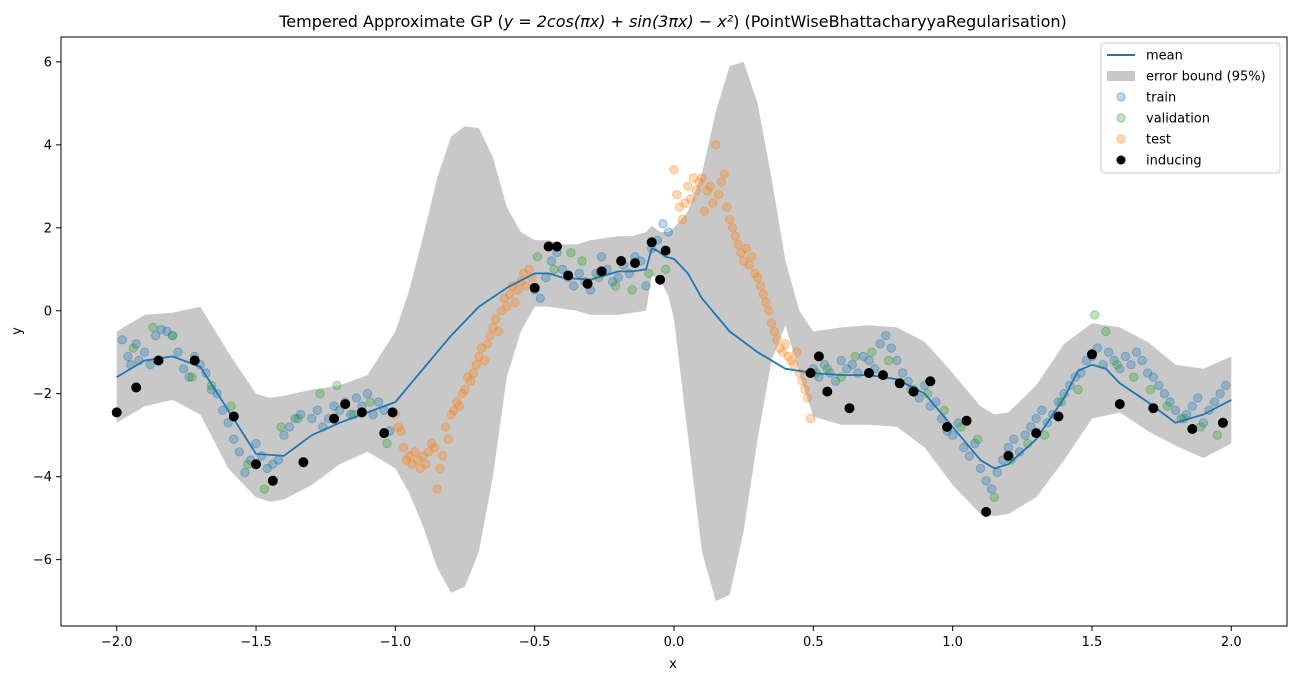 The width and height of the screenshot is (1296, 680). What do you see at coordinates (1145, 56) in the screenshot?
I see `legend-item-mean: mean` at bounding box center [1145, 56].